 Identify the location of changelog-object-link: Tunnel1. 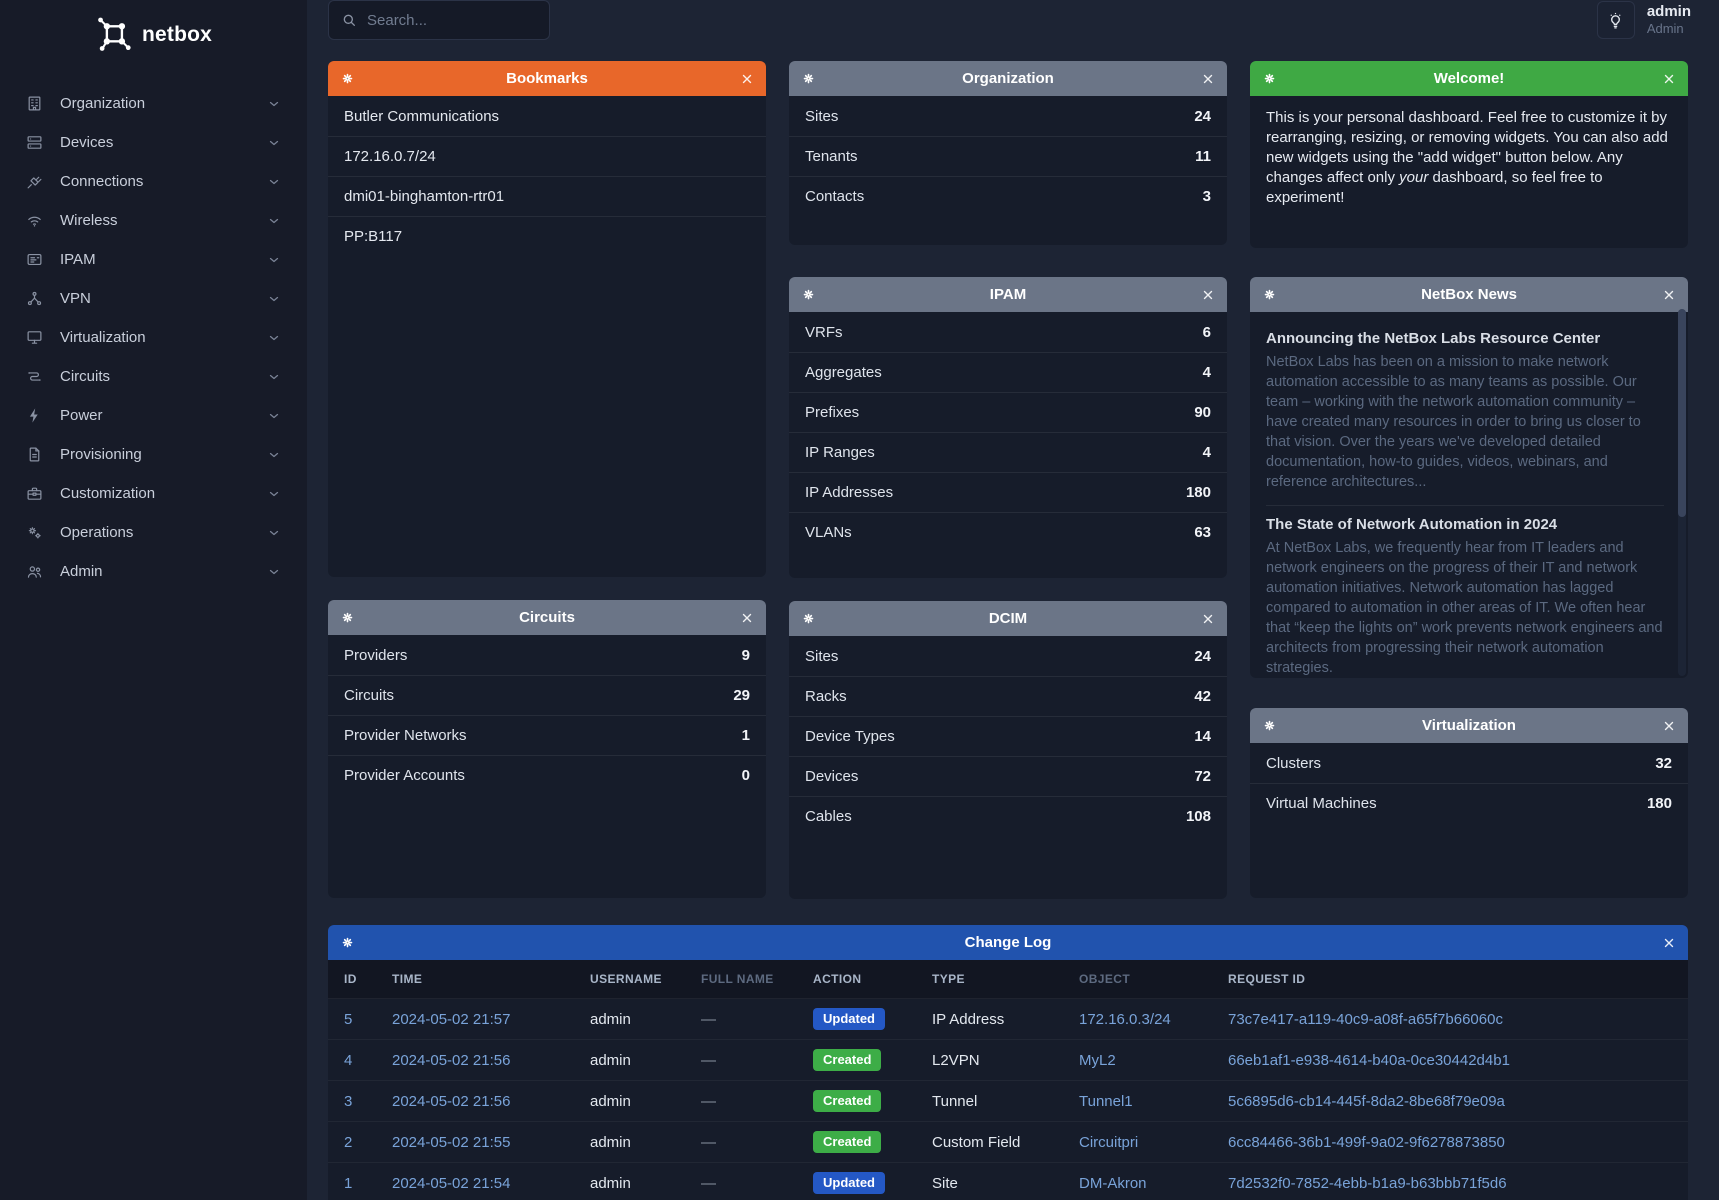
(1145, 1101).